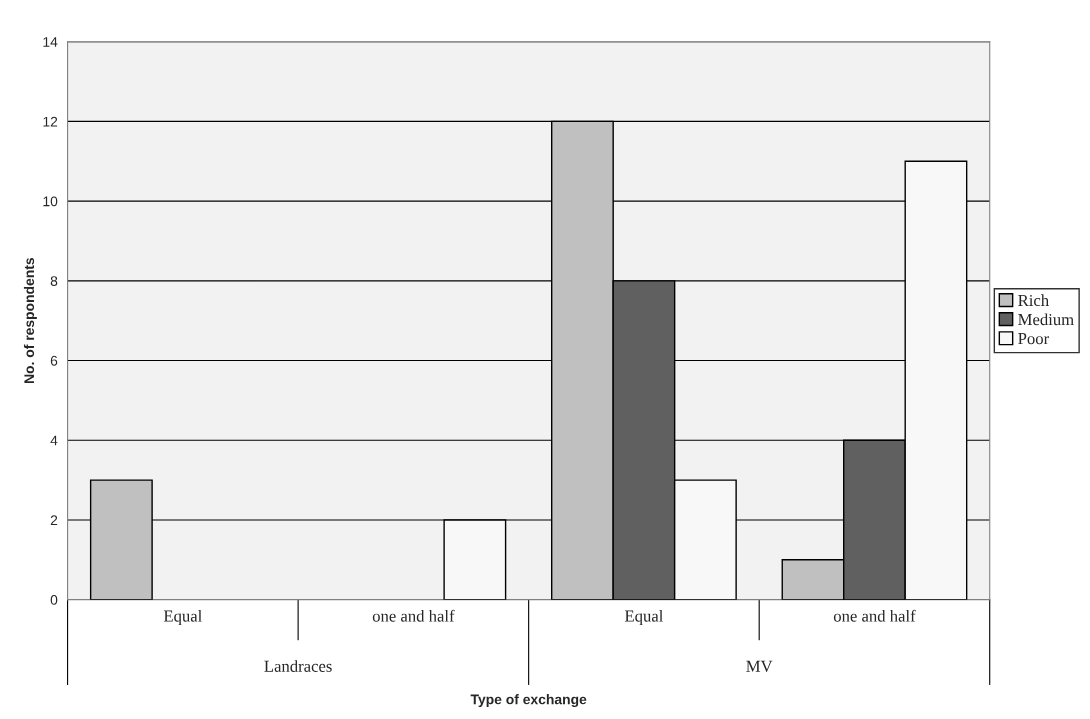 This screenshot has width=1090, height=719. What do you see at coordinates (528, 701) in the screenshot?
I see `x-axis-title: Type of exchange` at bounding box center [528, 701].